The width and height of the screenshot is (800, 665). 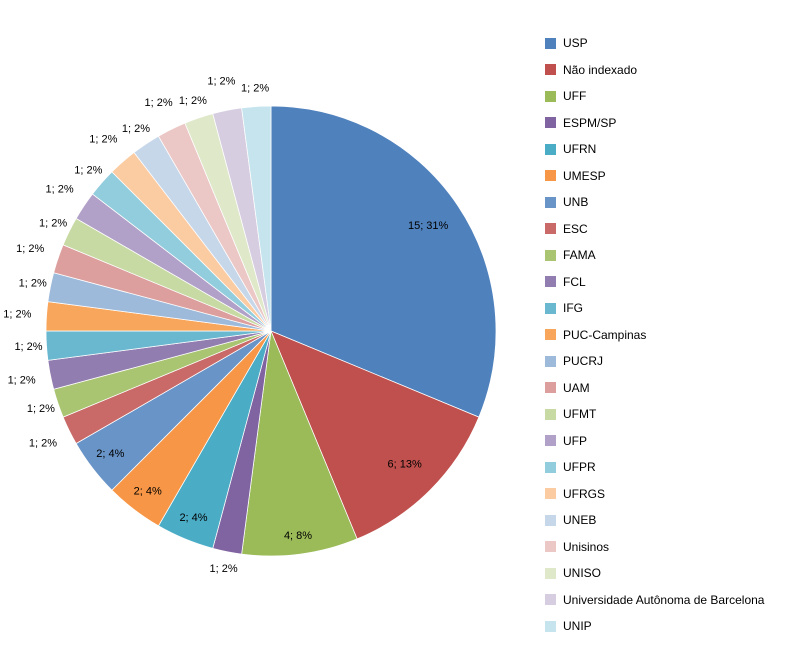 What do you see at coordinates (33, 283) in the screenshot?
I see `slice-label-pucrj: 1; 2%` at bounding box center [33, 283].